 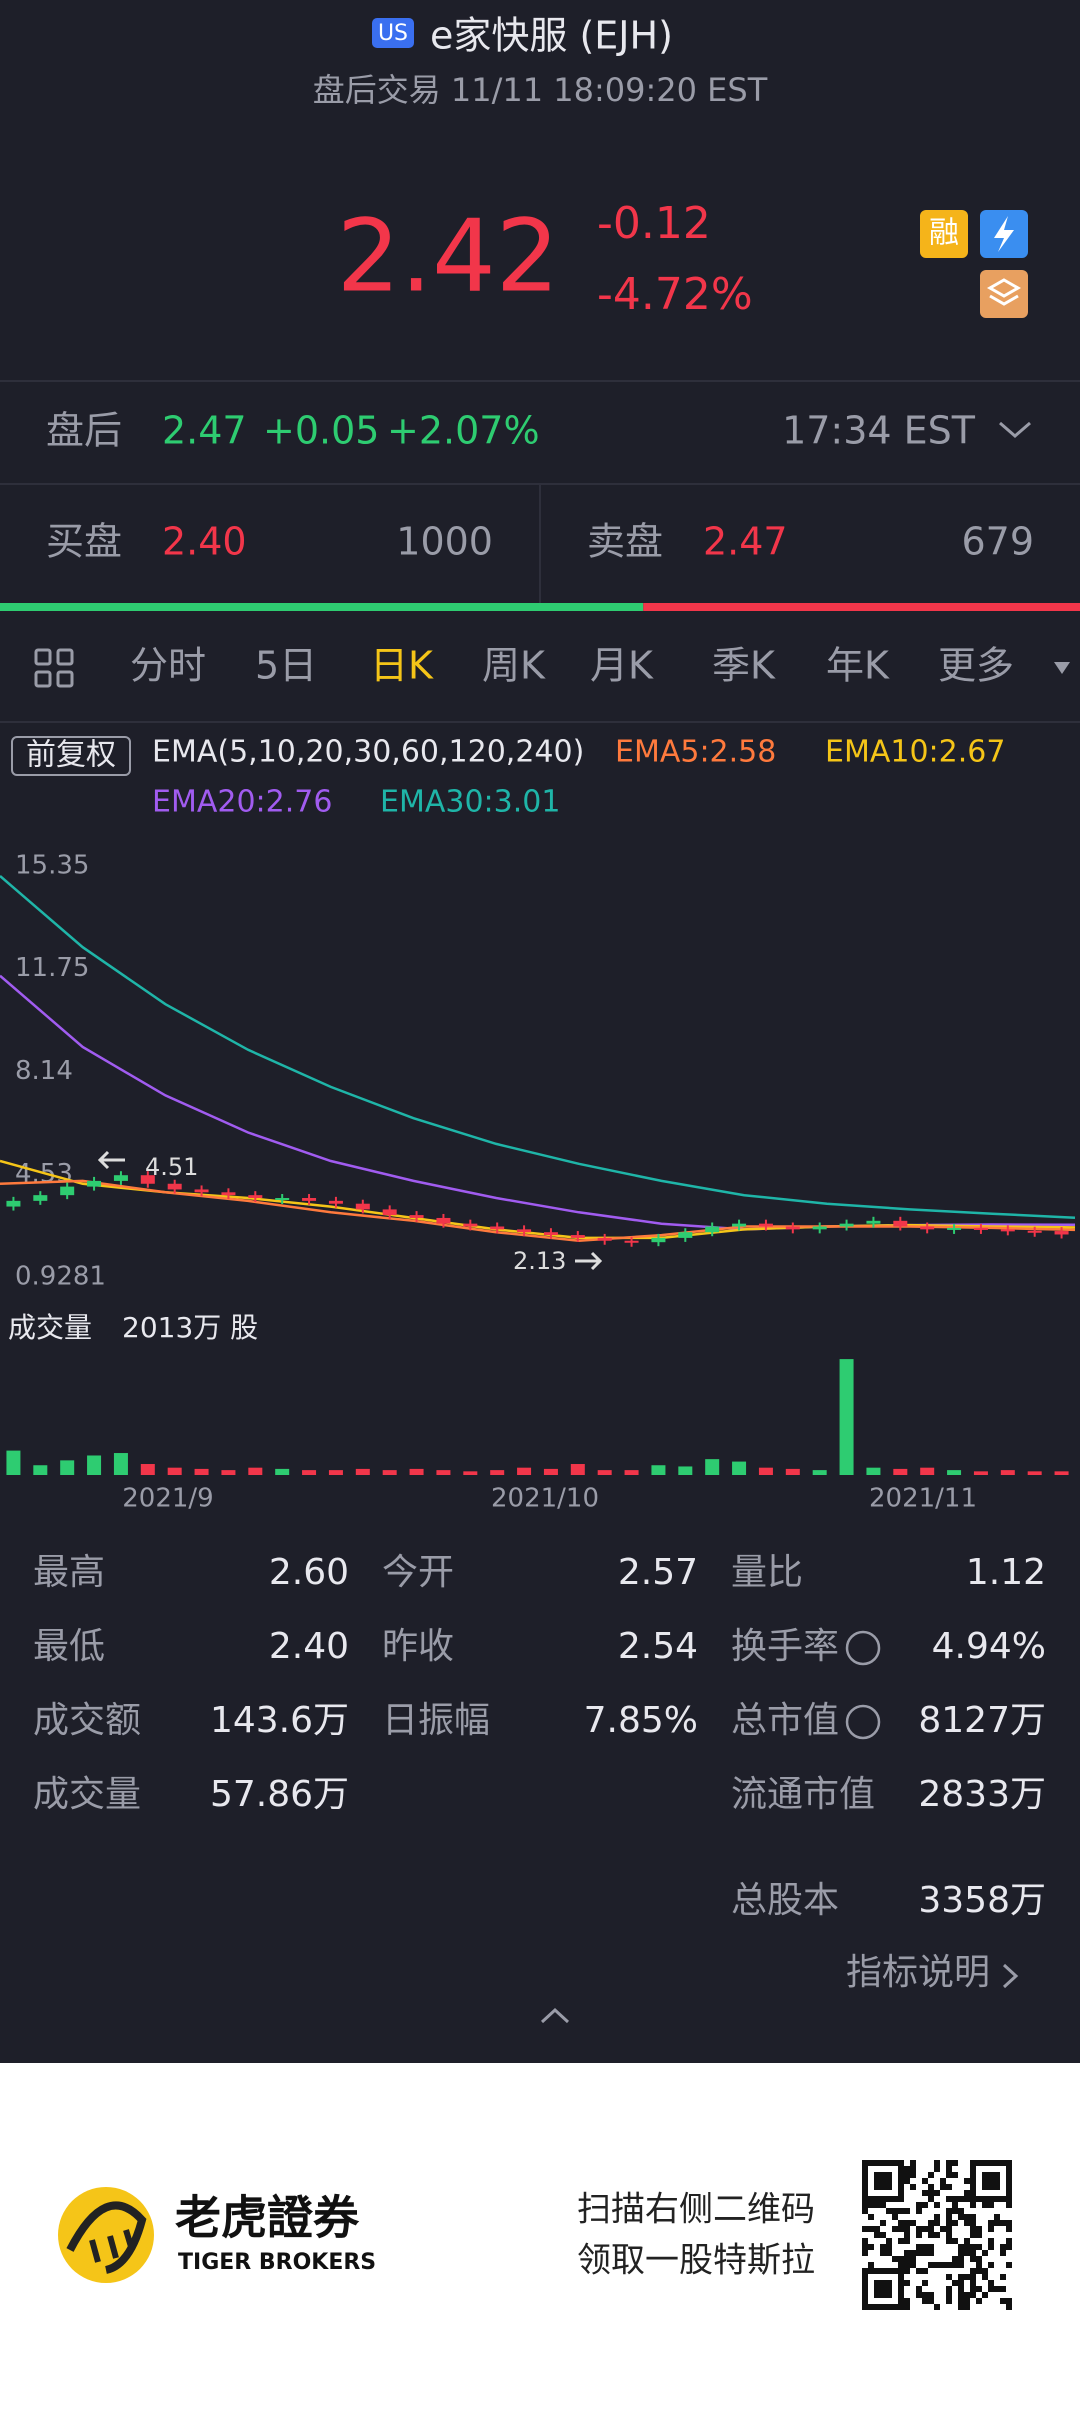 I want to click on price: 2.42, so click(x=448, y=255).